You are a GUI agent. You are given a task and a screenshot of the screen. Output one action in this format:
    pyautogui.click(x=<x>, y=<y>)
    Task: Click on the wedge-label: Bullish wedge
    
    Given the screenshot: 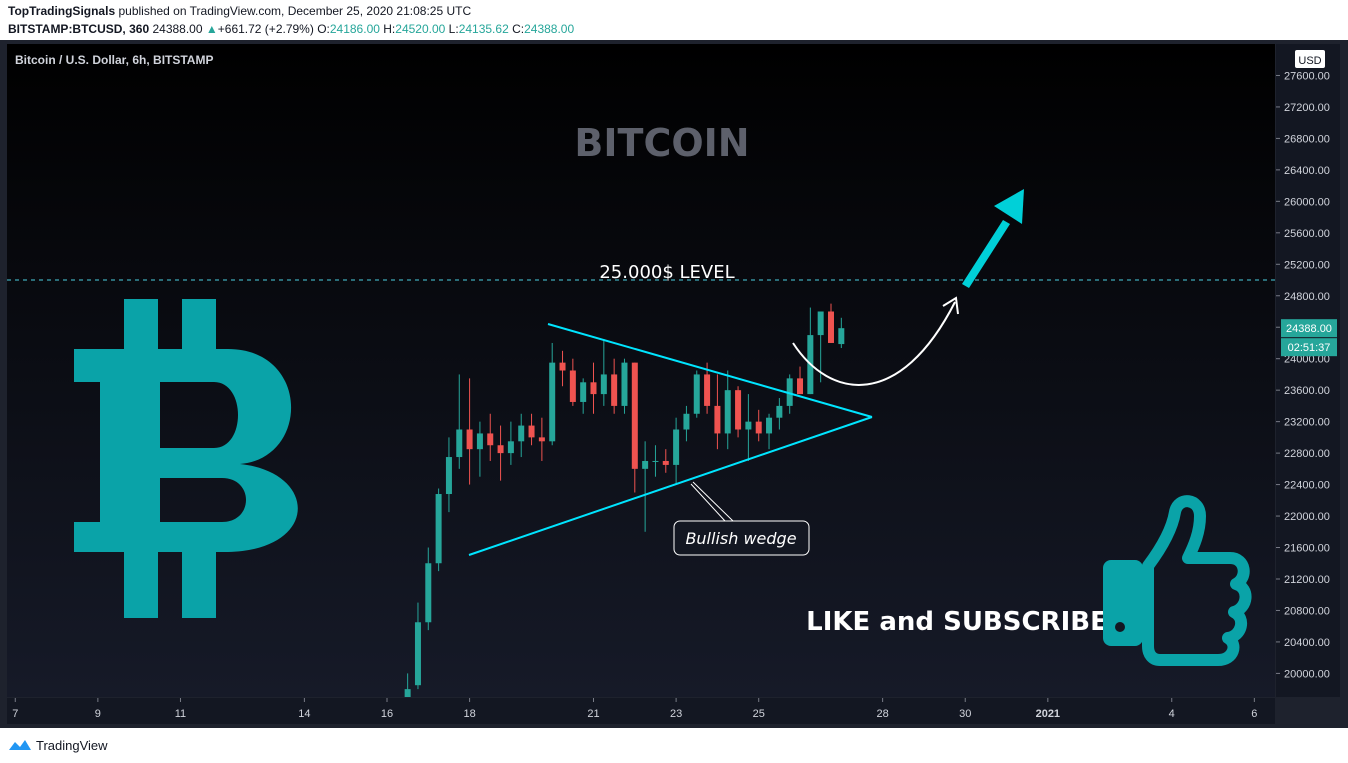 What is the action you would take?
    pyautogui.click(x=740, y=538)
    